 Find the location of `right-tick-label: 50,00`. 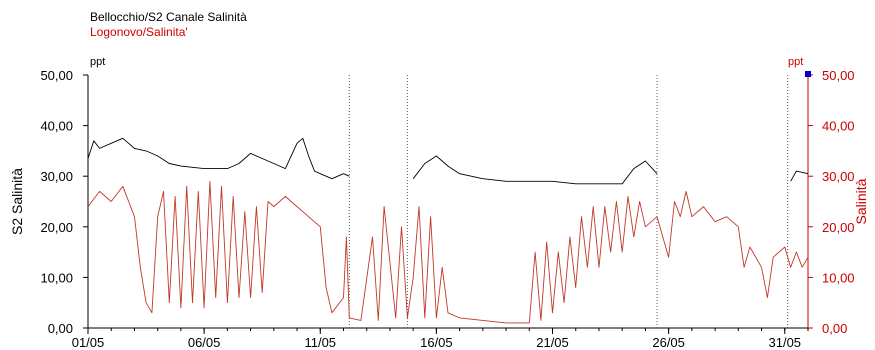

right-tick-label: 50,00 is located at coordinates (838, 75).